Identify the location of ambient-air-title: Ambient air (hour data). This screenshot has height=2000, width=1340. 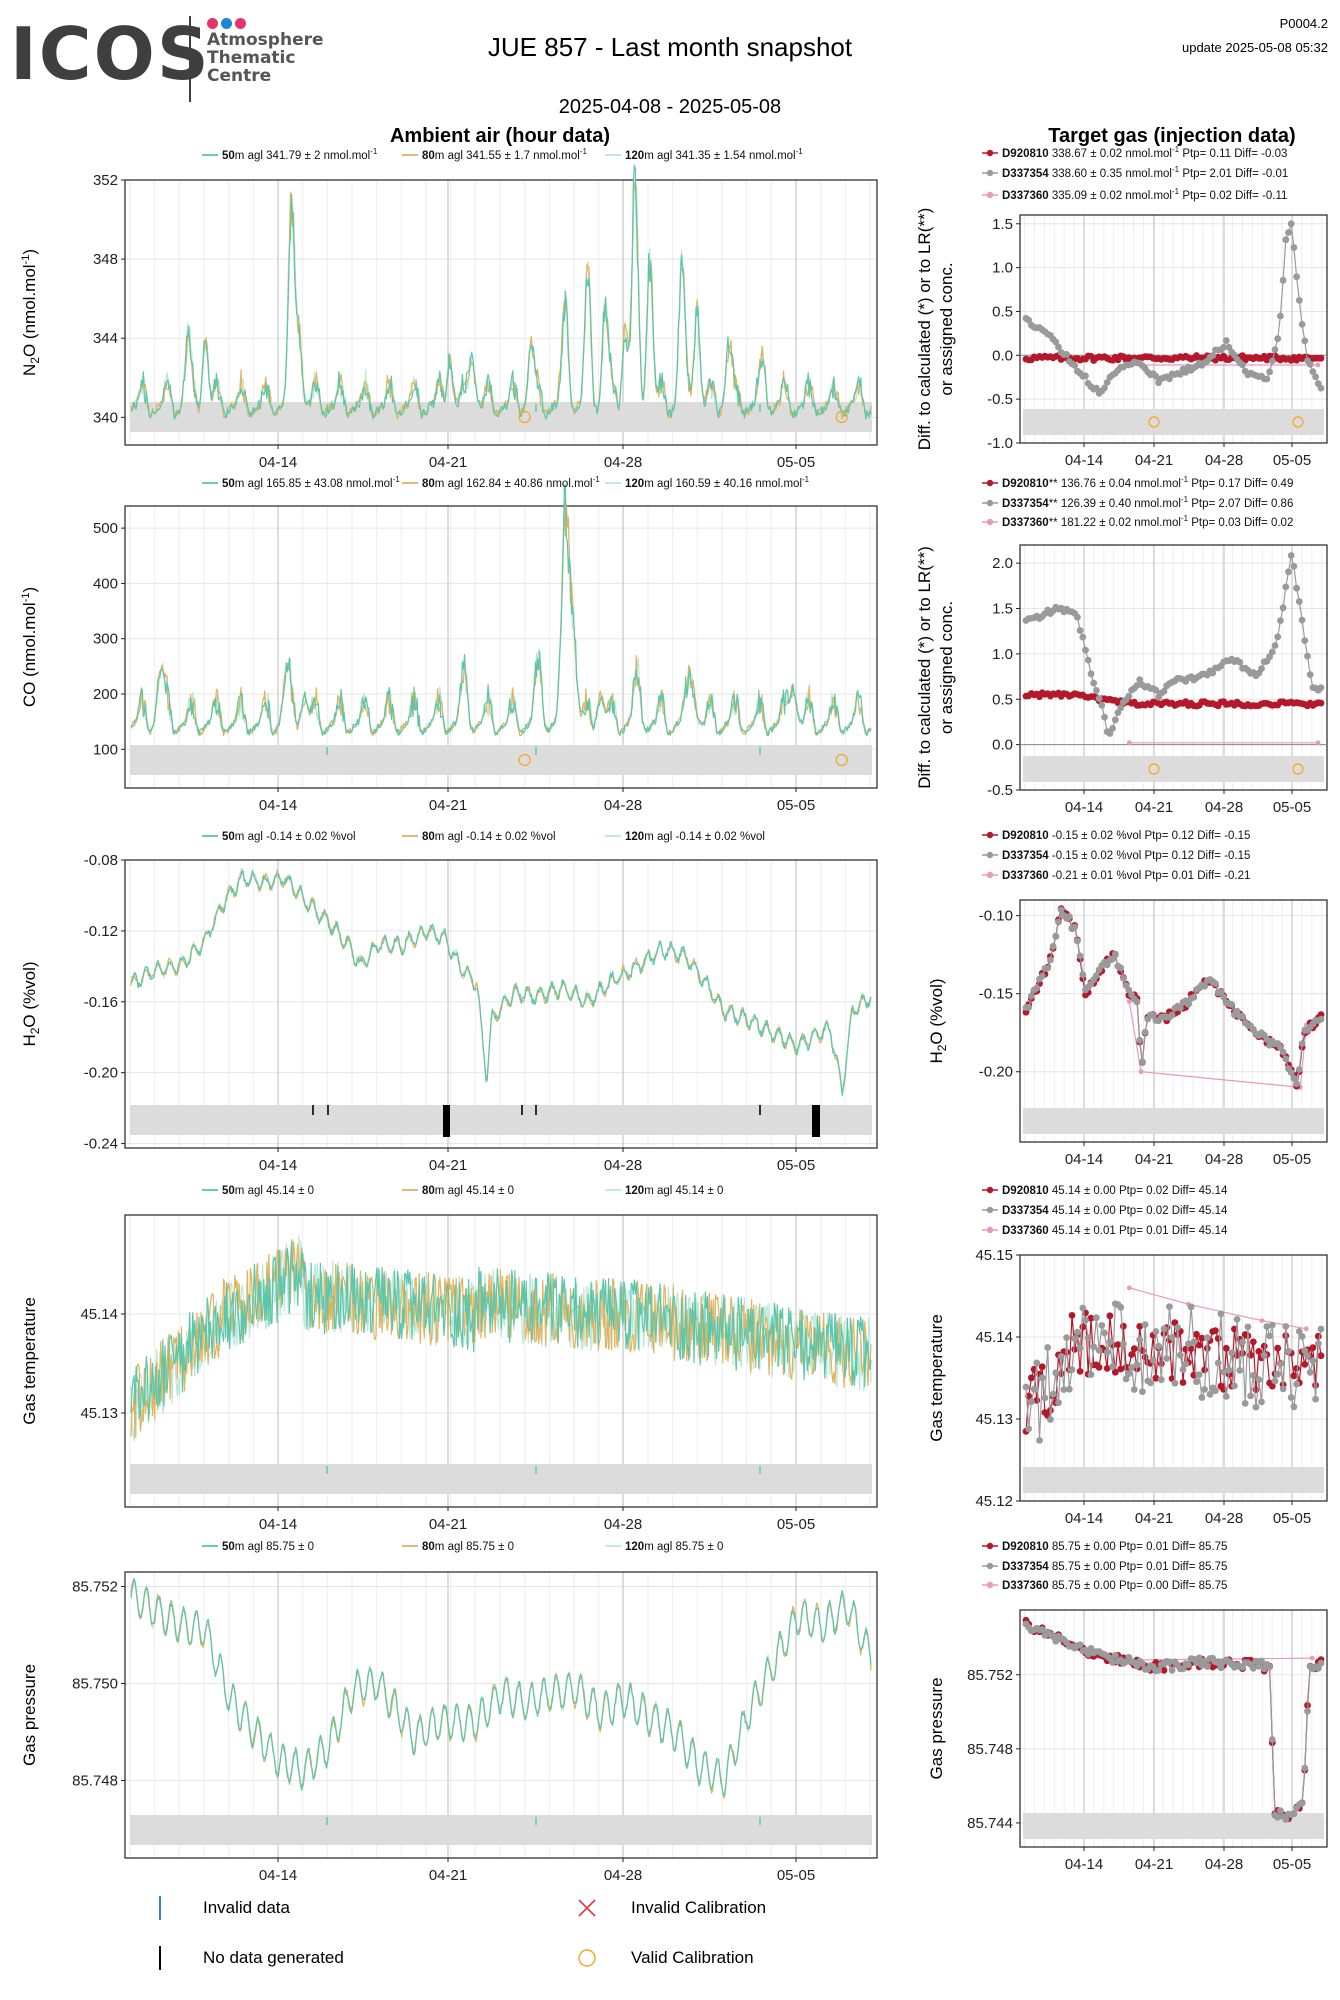
(500, 136).